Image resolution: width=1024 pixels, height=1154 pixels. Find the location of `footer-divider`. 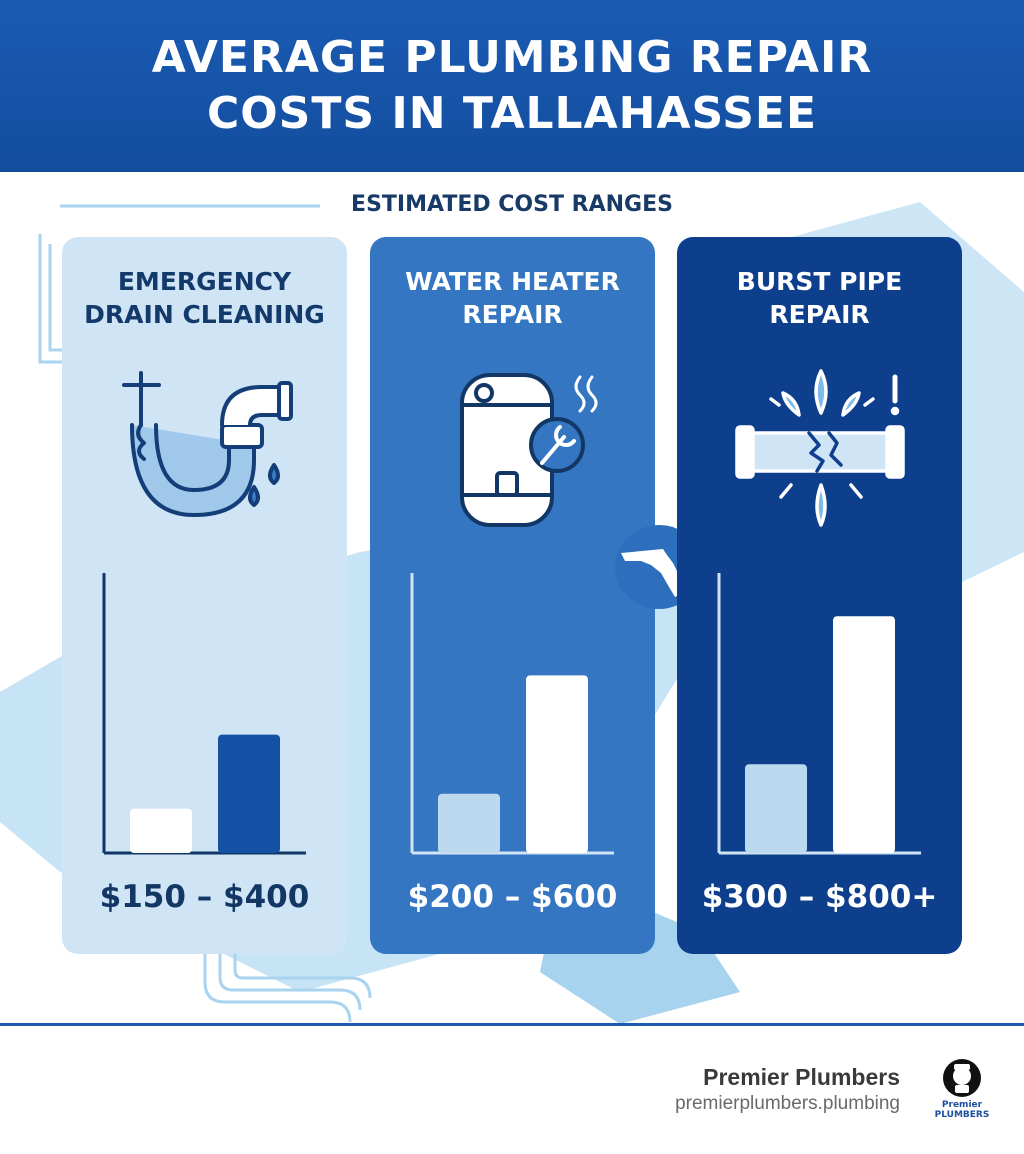

footer-divider is located at coordinates (512, 1024).